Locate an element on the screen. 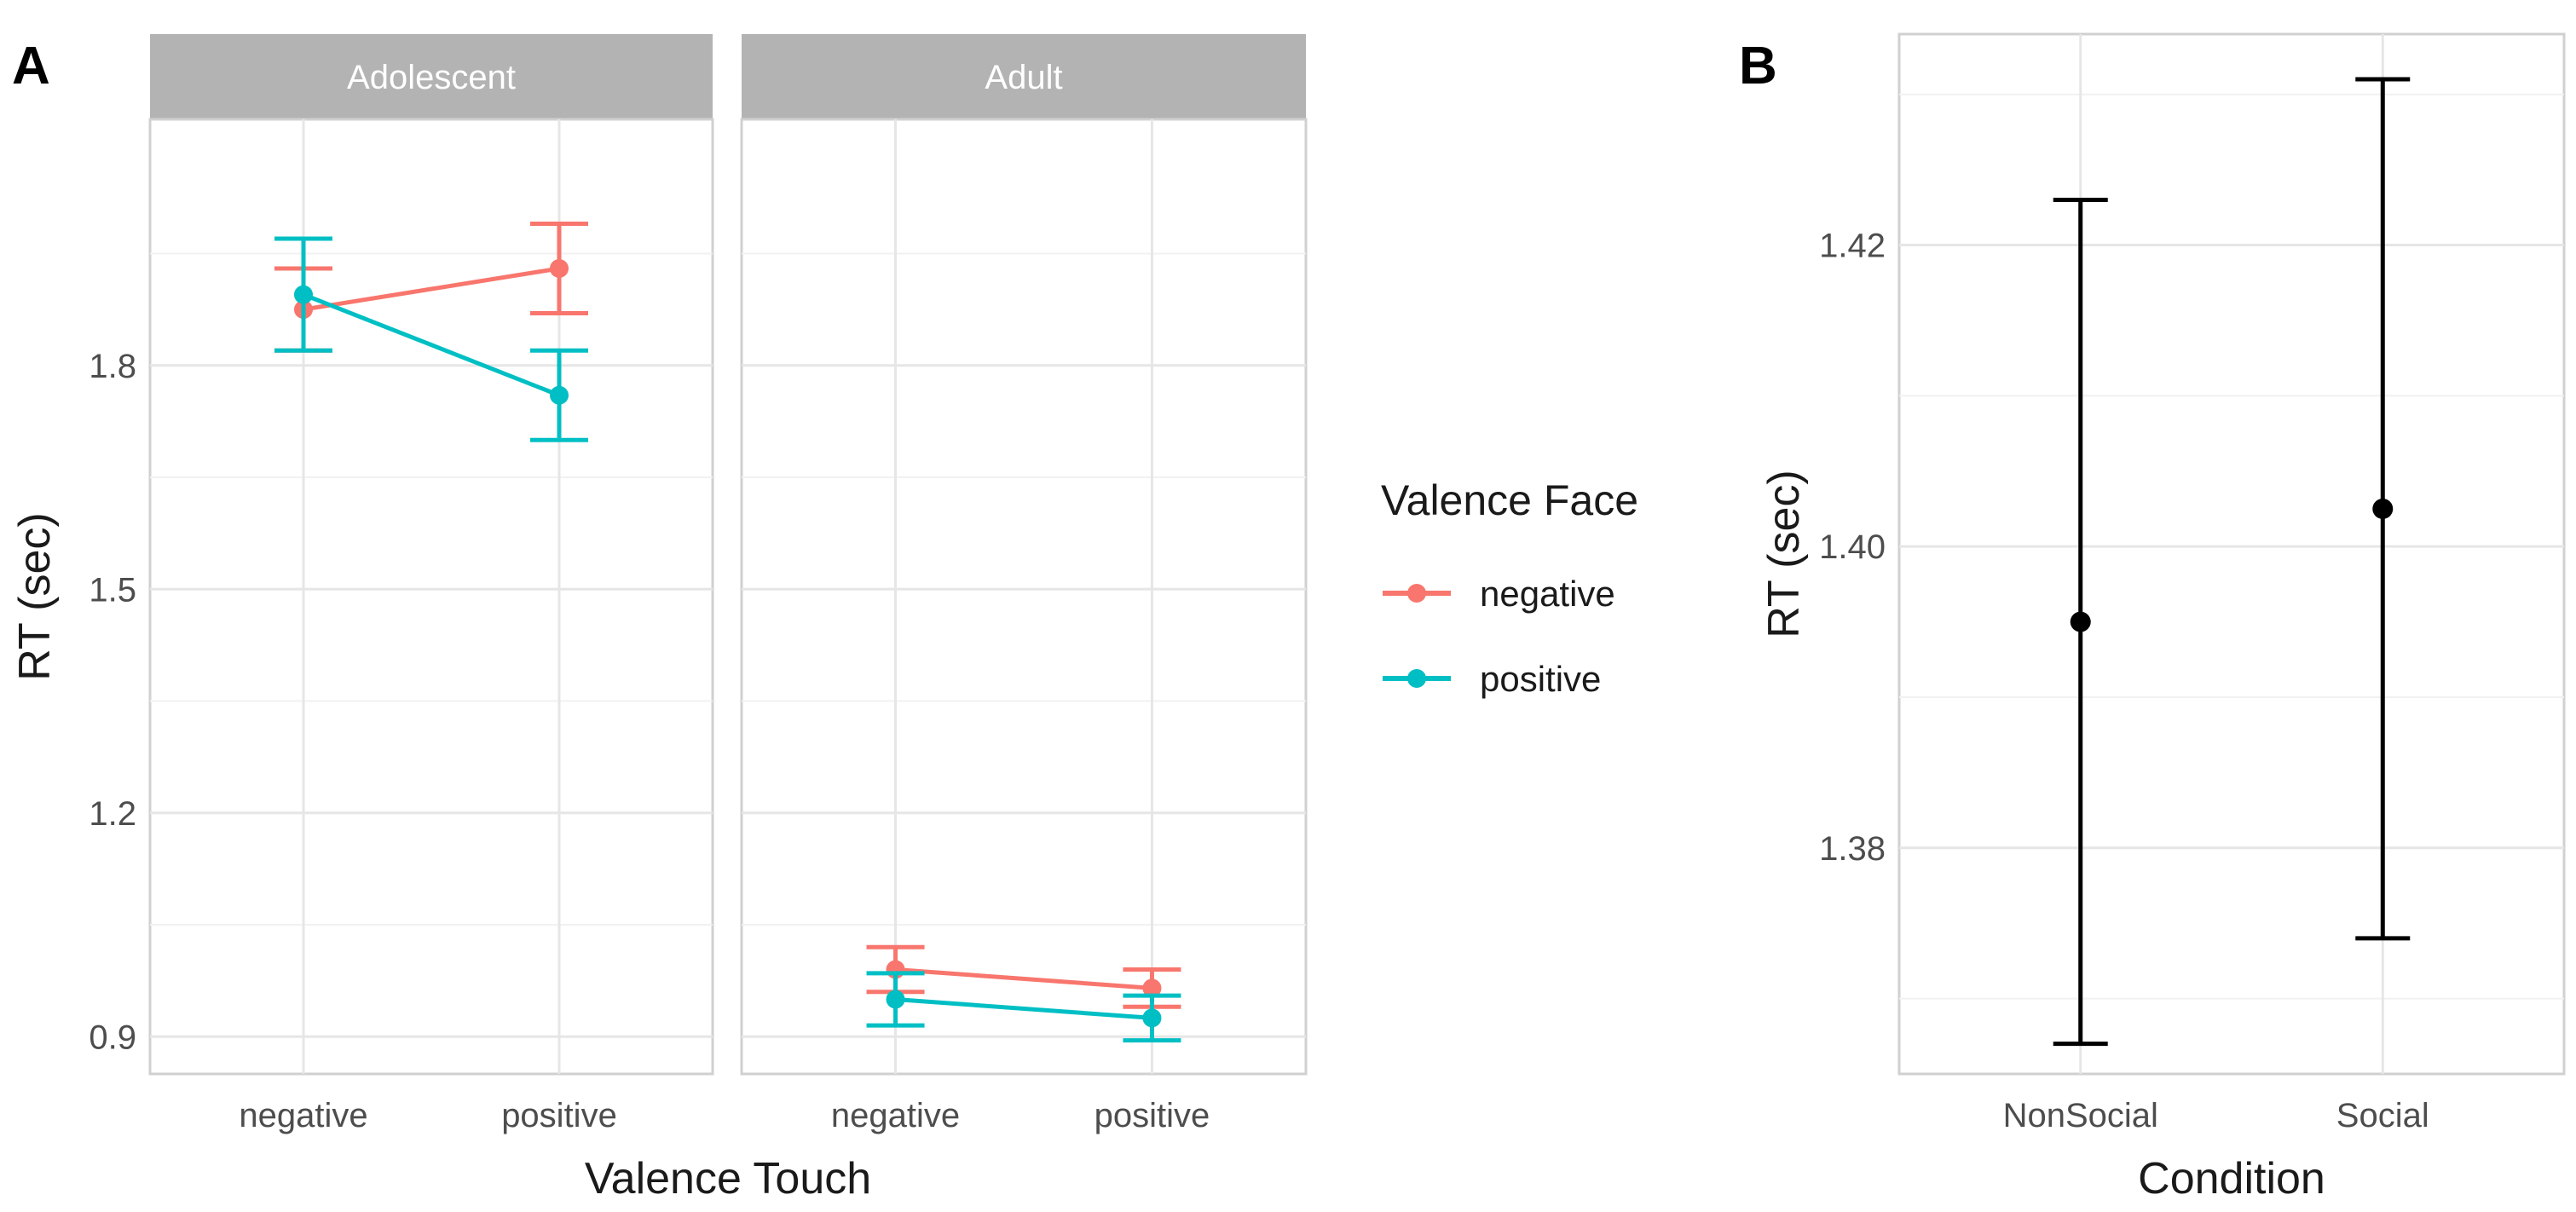  point-positive-adolescent-negative is located at coordinates (303, 294).